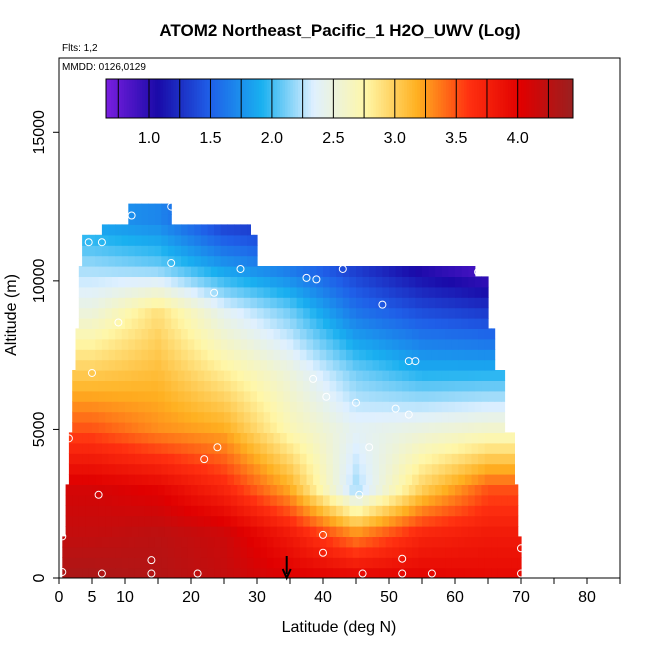 The height and width of the screenshot is (650, 650). What do you see at coordinates (11, 315) in the screenshot?
I see `y-axis-label: Altitude (m)` at bounding box center [11, 315].